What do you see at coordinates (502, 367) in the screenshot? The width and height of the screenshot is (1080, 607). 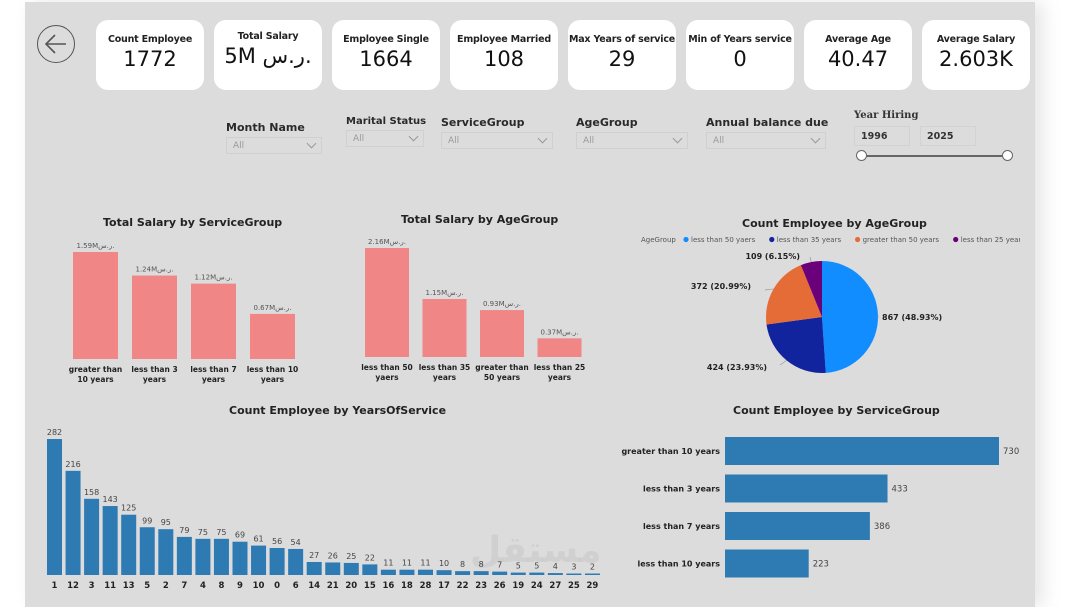 I see `category-label: greater than` at bounding box center [502, 367].